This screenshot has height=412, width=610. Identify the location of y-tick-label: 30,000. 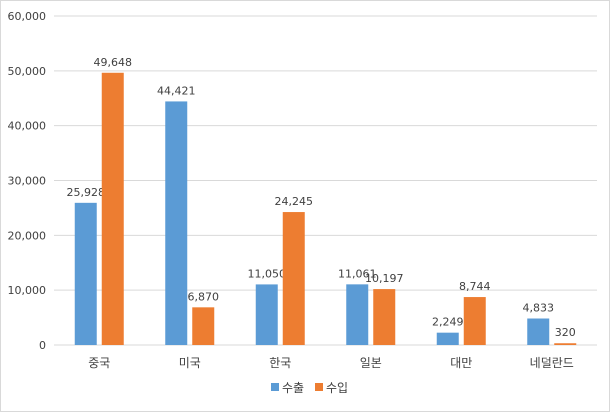
(27, 181).